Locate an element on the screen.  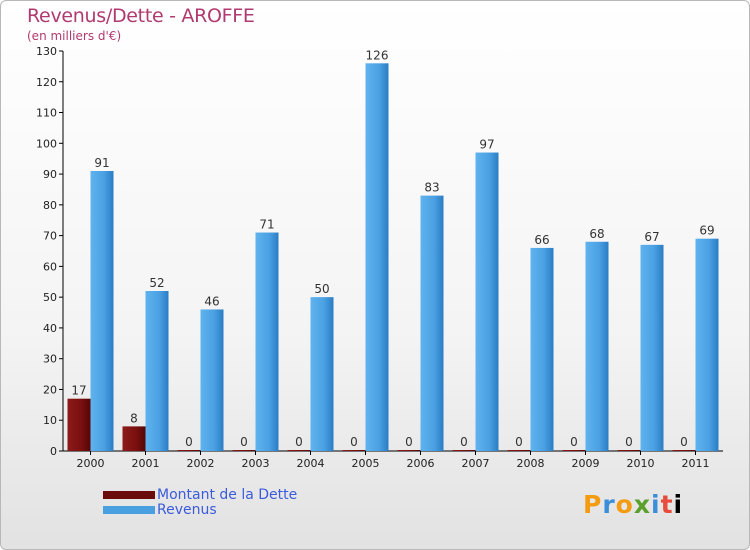
y-tick-label: 60 is located at coordinates (50, 266).